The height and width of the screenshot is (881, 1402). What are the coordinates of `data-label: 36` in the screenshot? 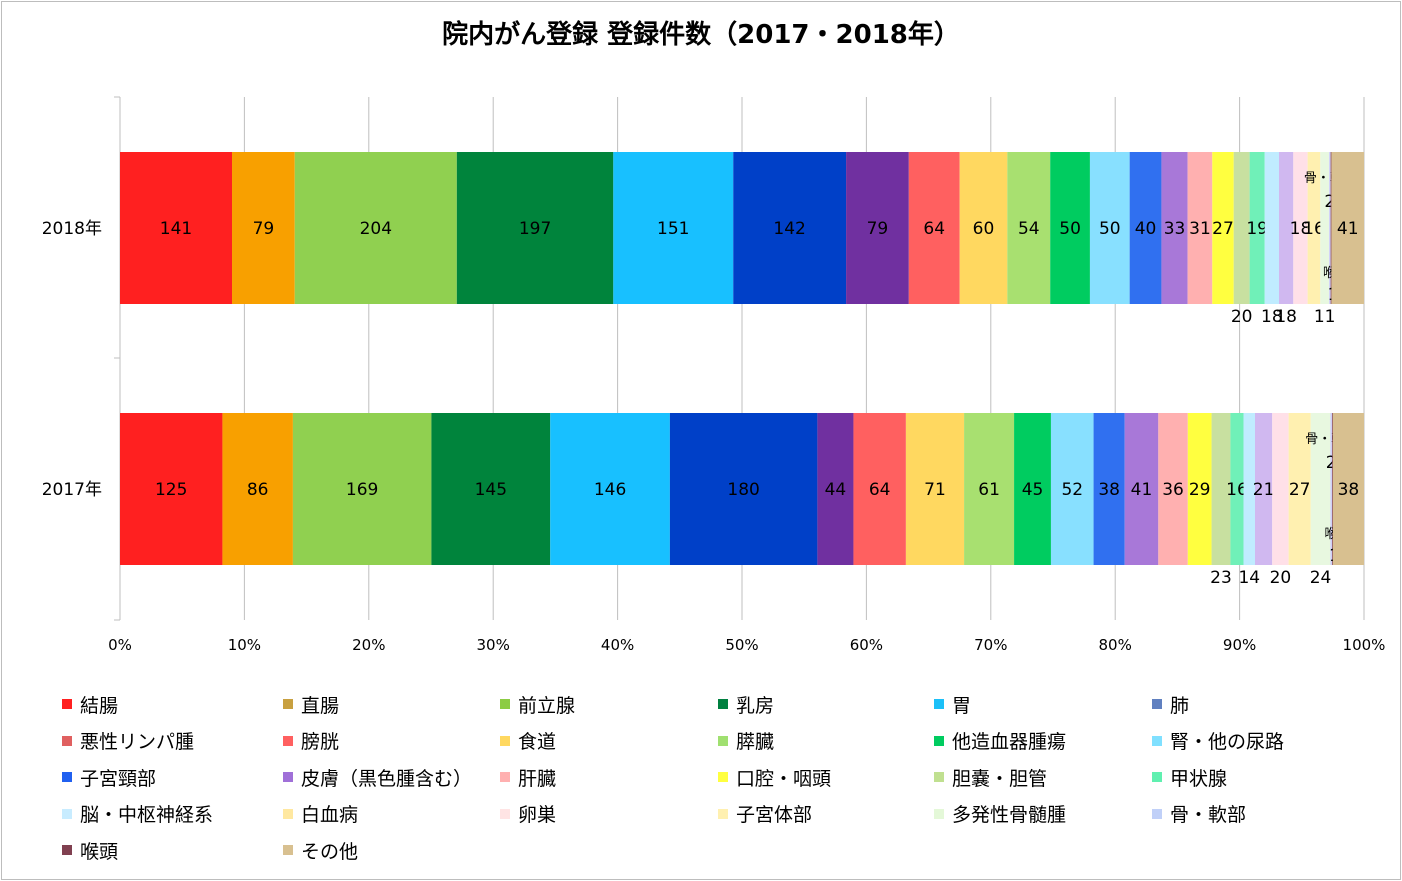 It's located at (1173, 490).